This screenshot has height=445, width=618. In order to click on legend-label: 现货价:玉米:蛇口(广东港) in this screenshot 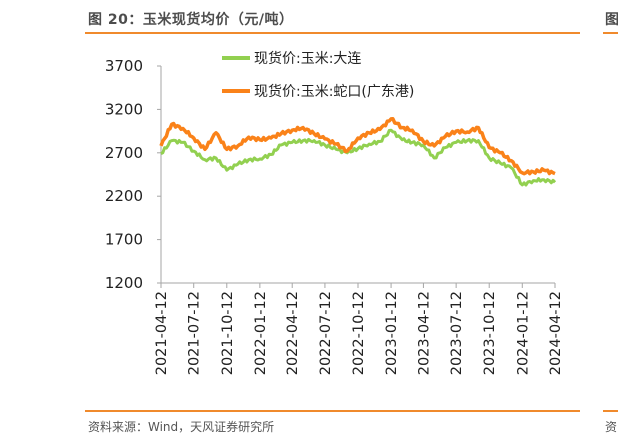, I will do `click(334, 91)`.